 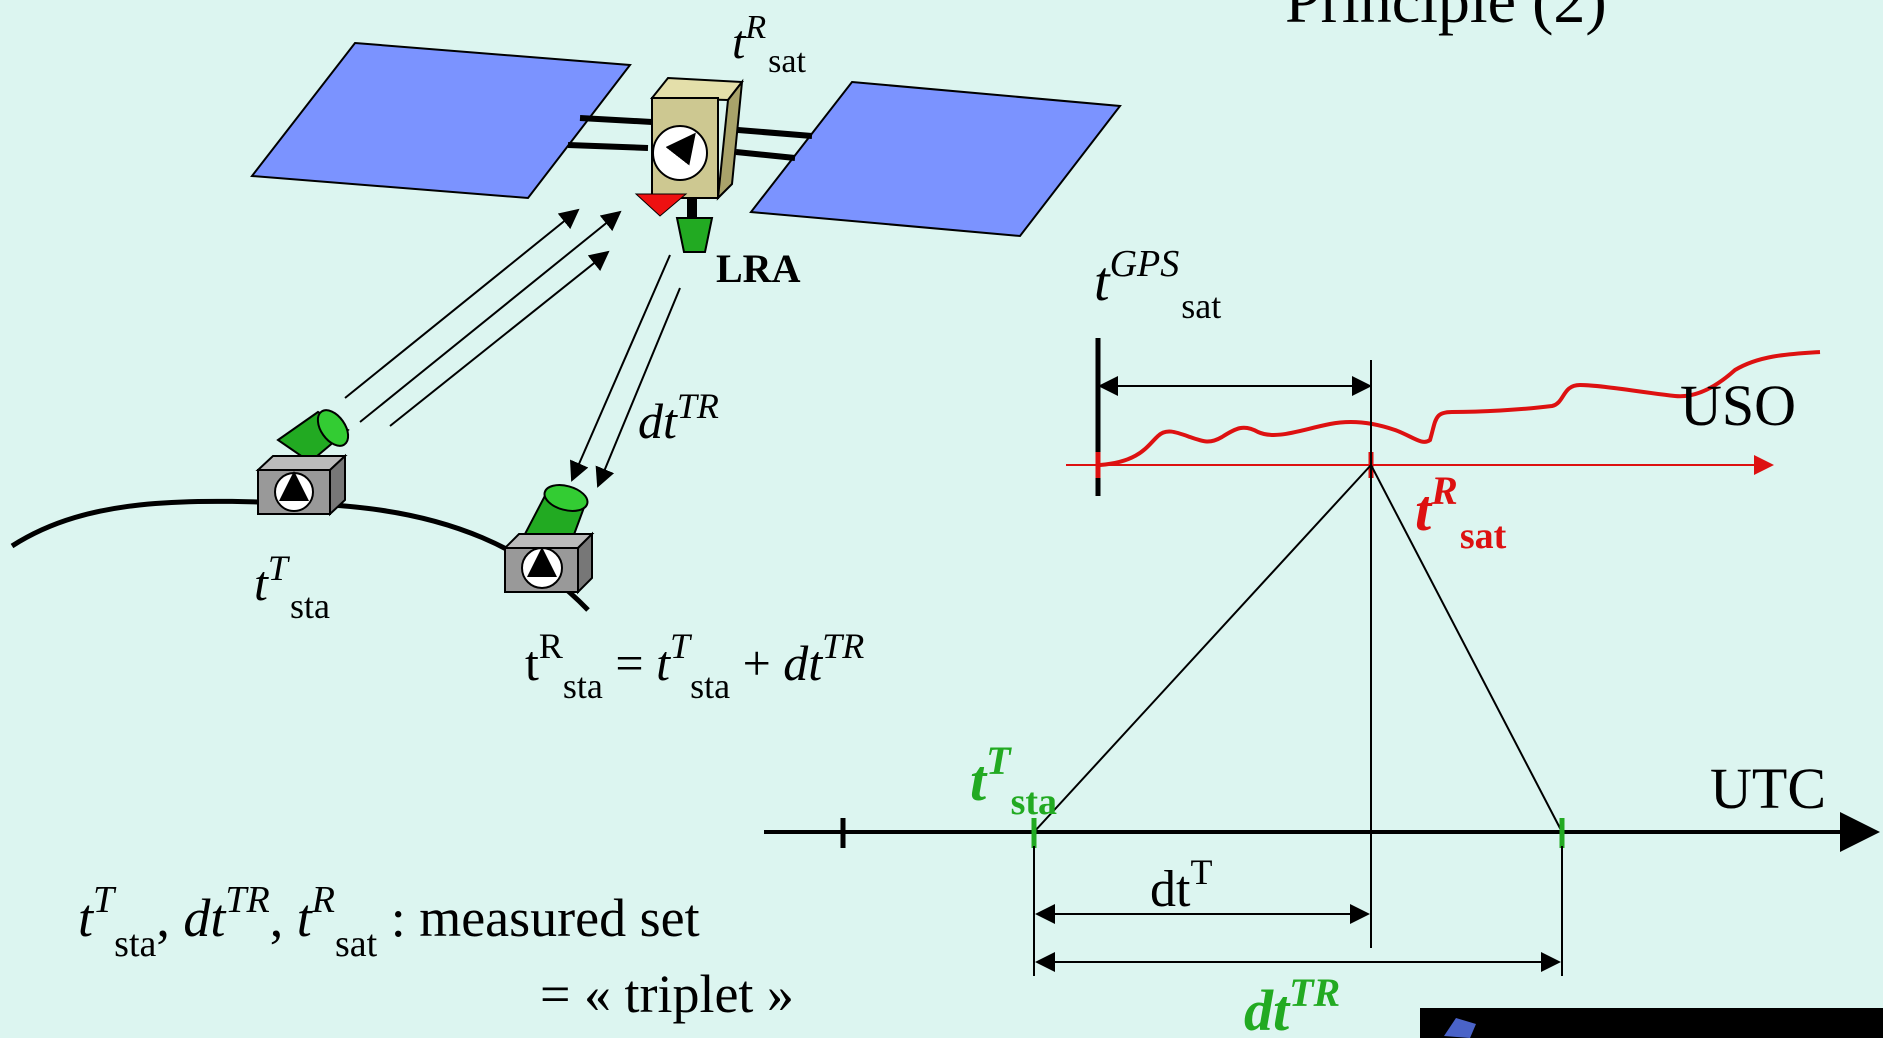 I want to click on label-dt-tr-green: dtTR, so click(x=1292, y=1004).